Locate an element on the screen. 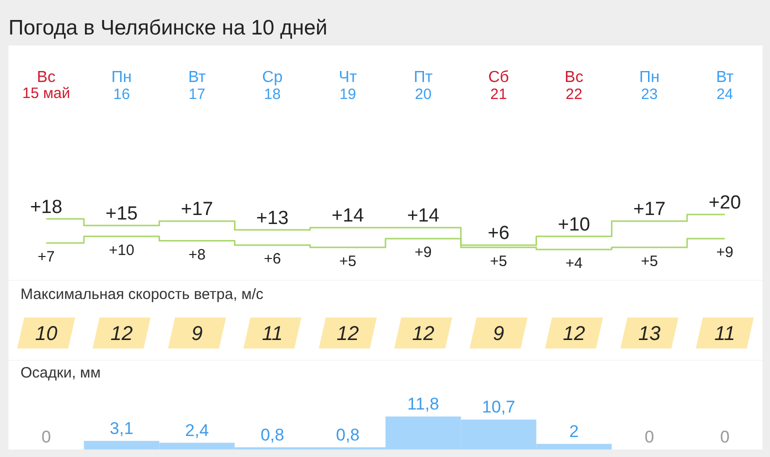 Image resolution: width=770 pixels, height=457 pixels. x-tick-label: Вс 22 is located at coordinates (574, 86).